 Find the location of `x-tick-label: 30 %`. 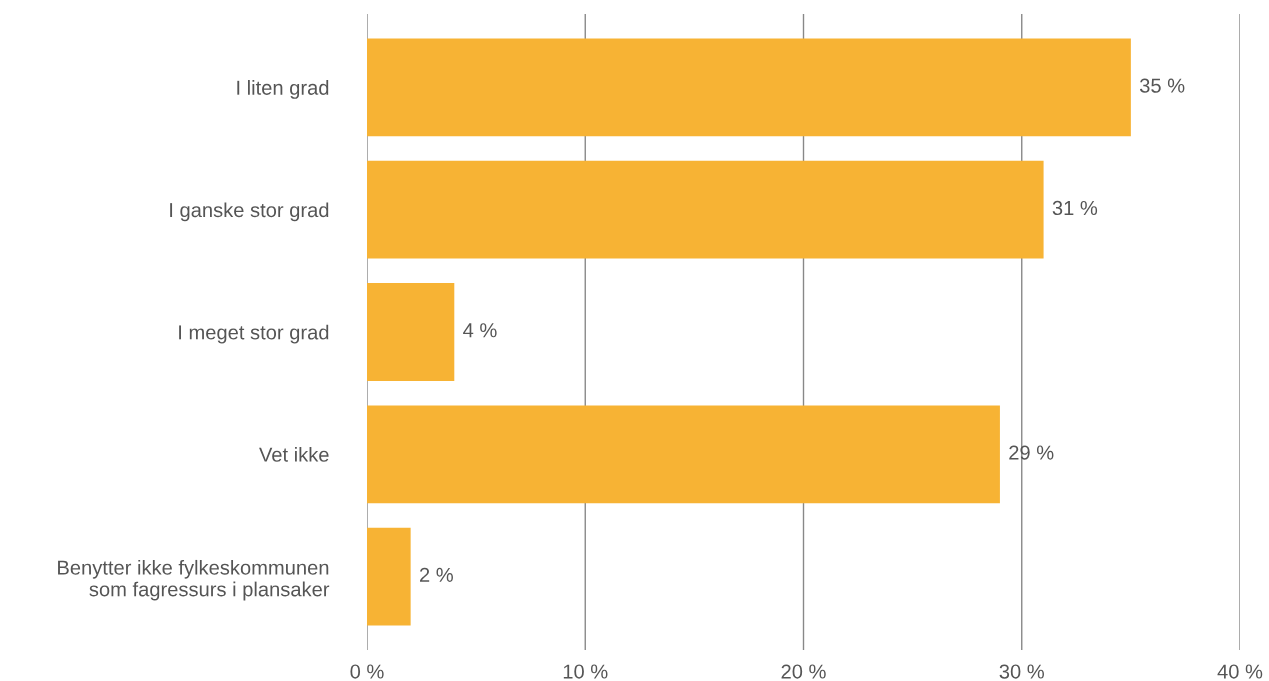

x-tick-label: 30 % is located at coordinates (1021, 671).